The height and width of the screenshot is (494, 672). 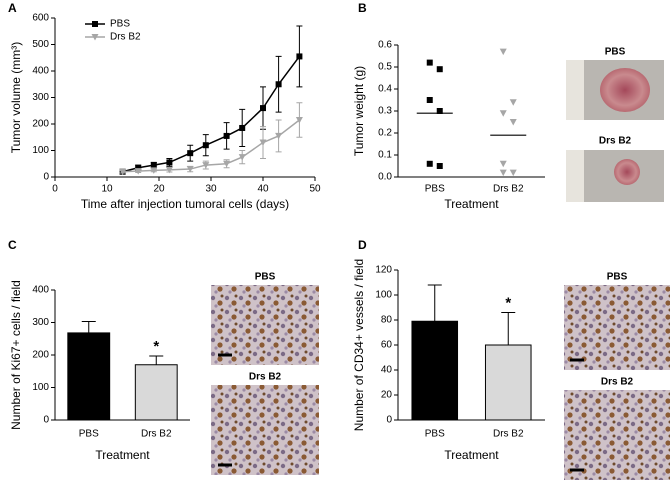 What do you see at coordinates (387, 320) in the screenshot?
I see `y-tick-label: 80` at bounding box center [387, 320].